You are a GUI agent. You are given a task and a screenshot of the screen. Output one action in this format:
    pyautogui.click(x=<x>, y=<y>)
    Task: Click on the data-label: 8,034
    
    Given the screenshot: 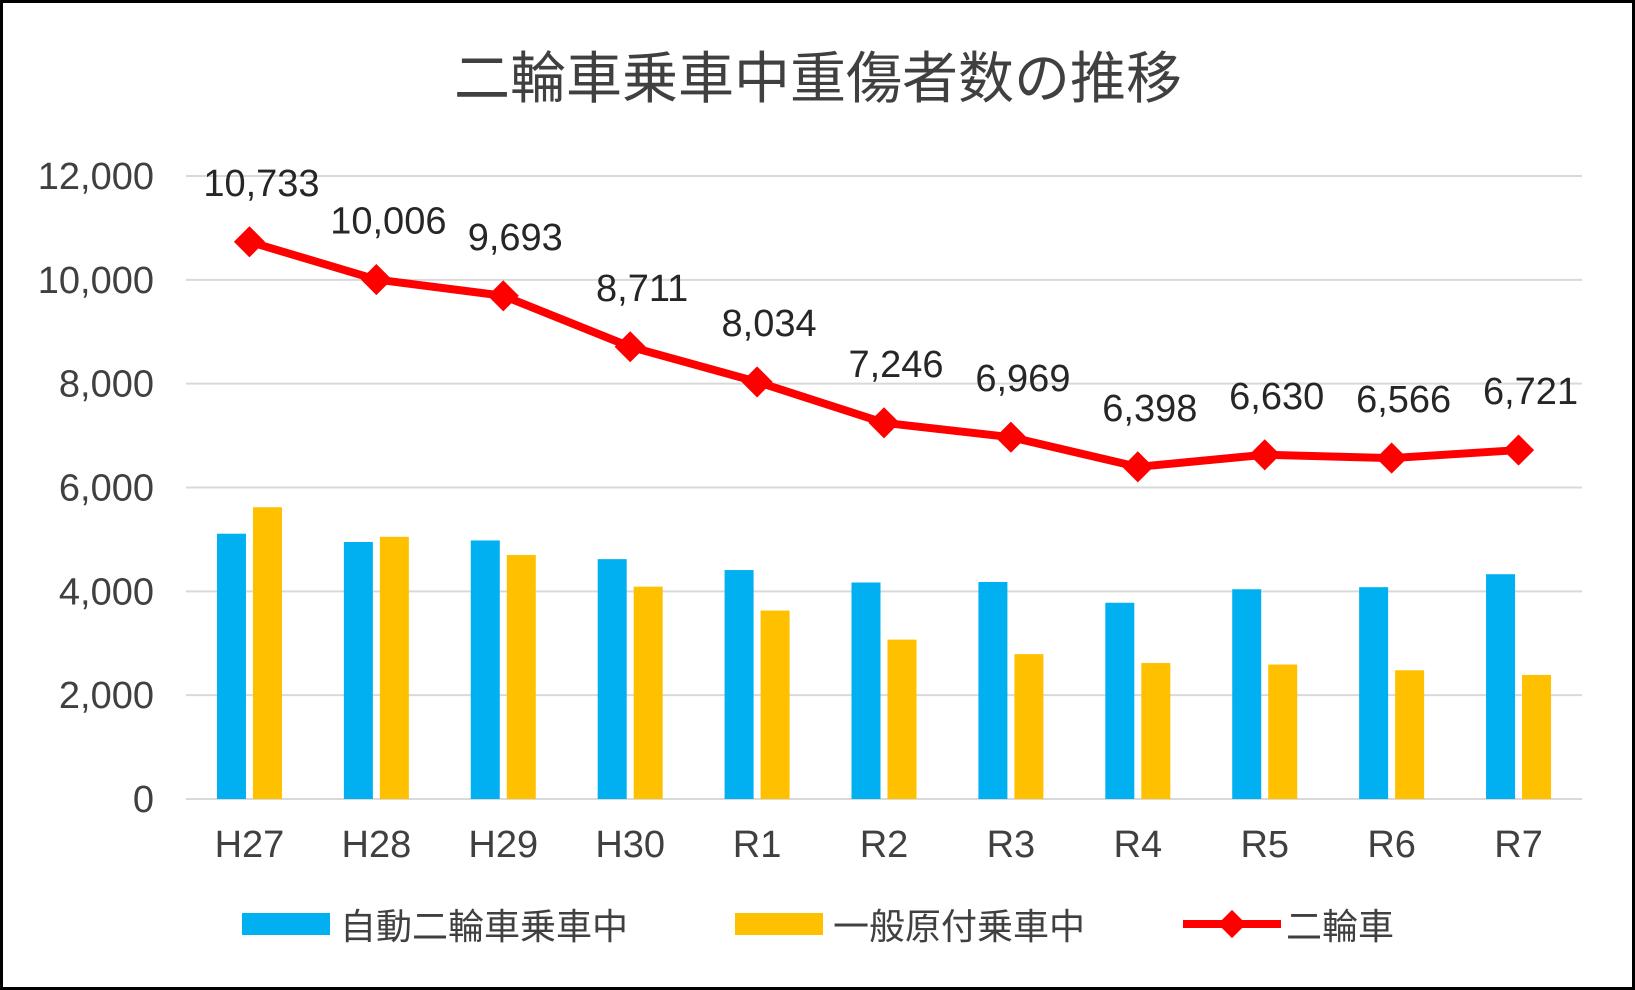 What is the action you would take?
    pyautogui.click(x=769, y=324)
    